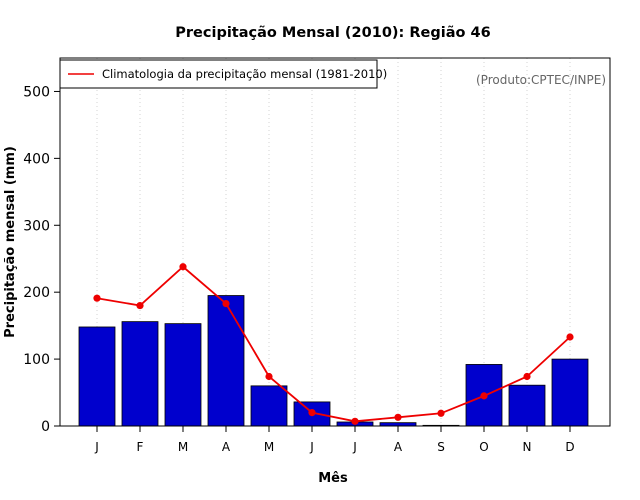 The image size is (640, 500). Describe the element at coordinates (569, 447) in the screenshot. I see `x-tick-label: D` at that location.